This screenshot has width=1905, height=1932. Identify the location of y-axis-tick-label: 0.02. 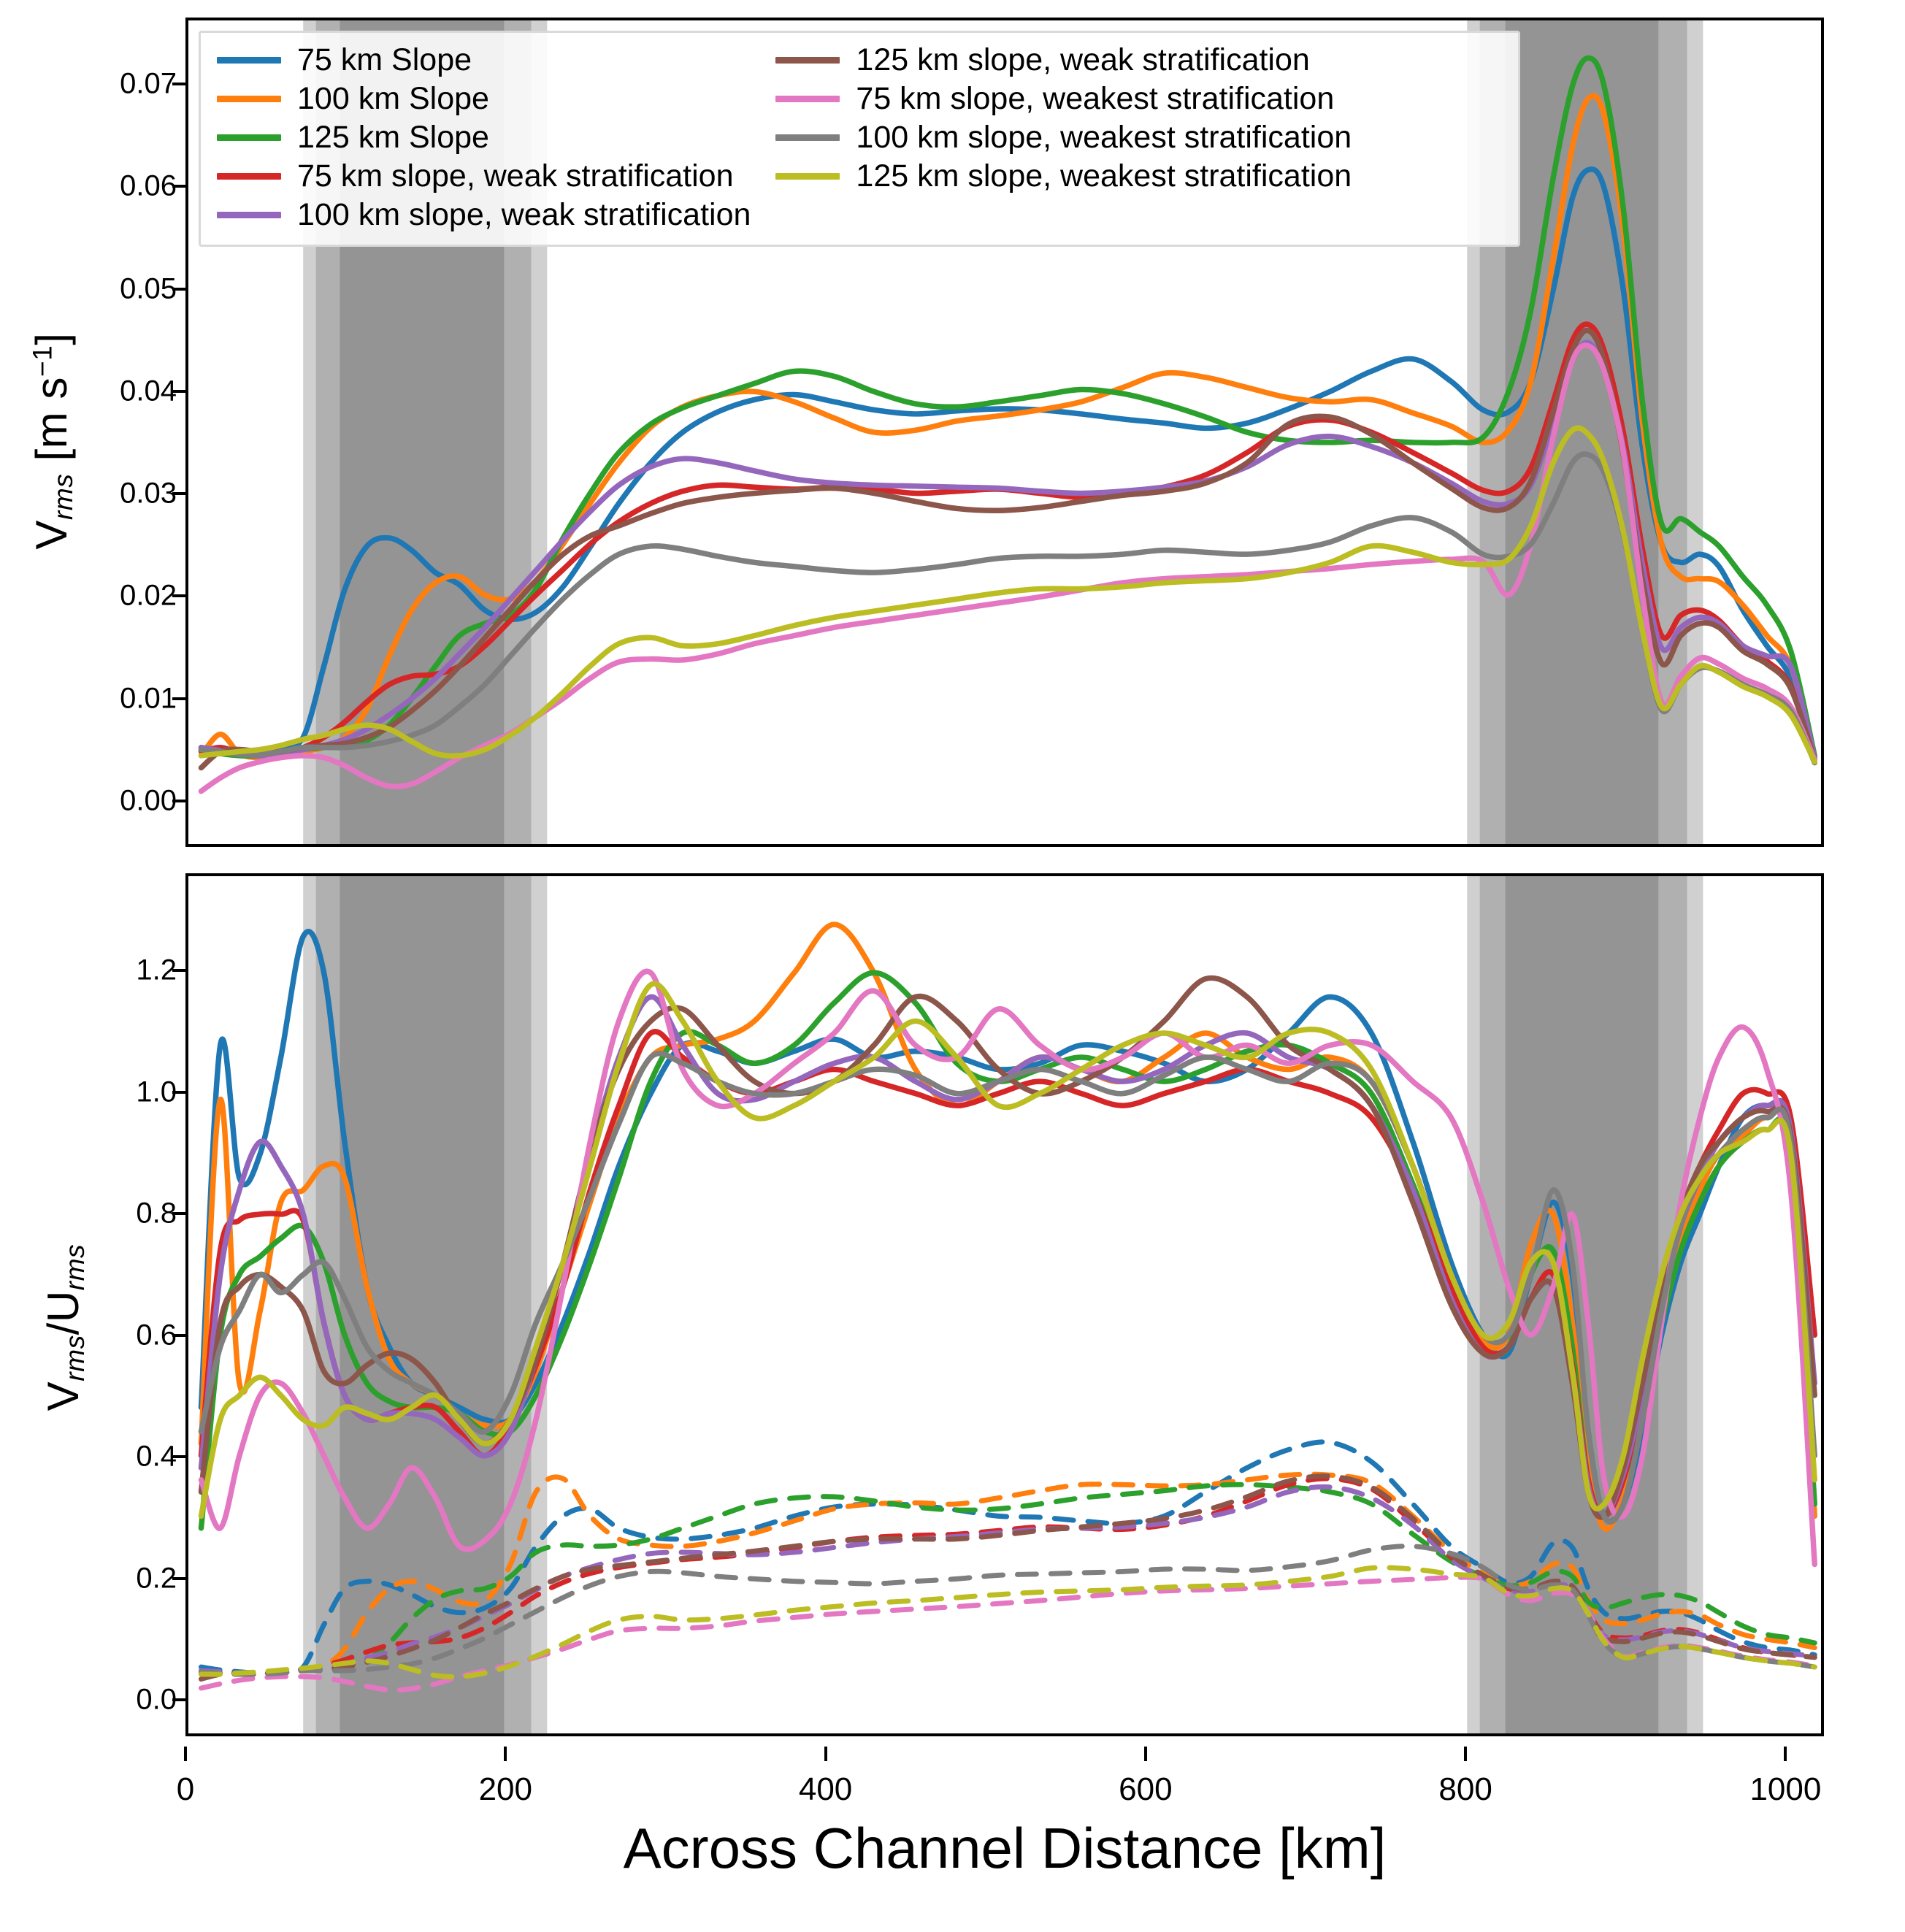
(148, 595).